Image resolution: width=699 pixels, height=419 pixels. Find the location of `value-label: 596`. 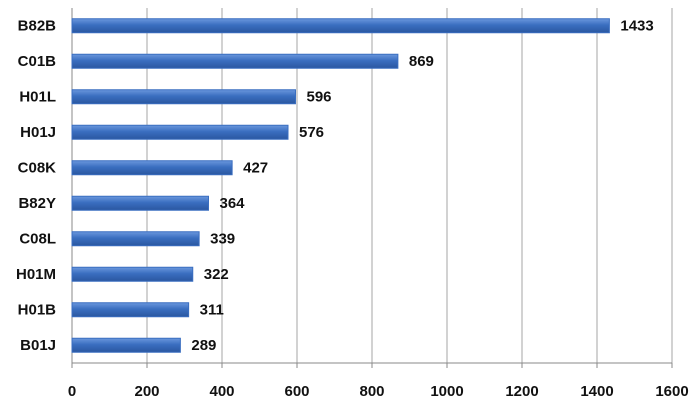

value-label: 596 is located at coordinates (319, 97).